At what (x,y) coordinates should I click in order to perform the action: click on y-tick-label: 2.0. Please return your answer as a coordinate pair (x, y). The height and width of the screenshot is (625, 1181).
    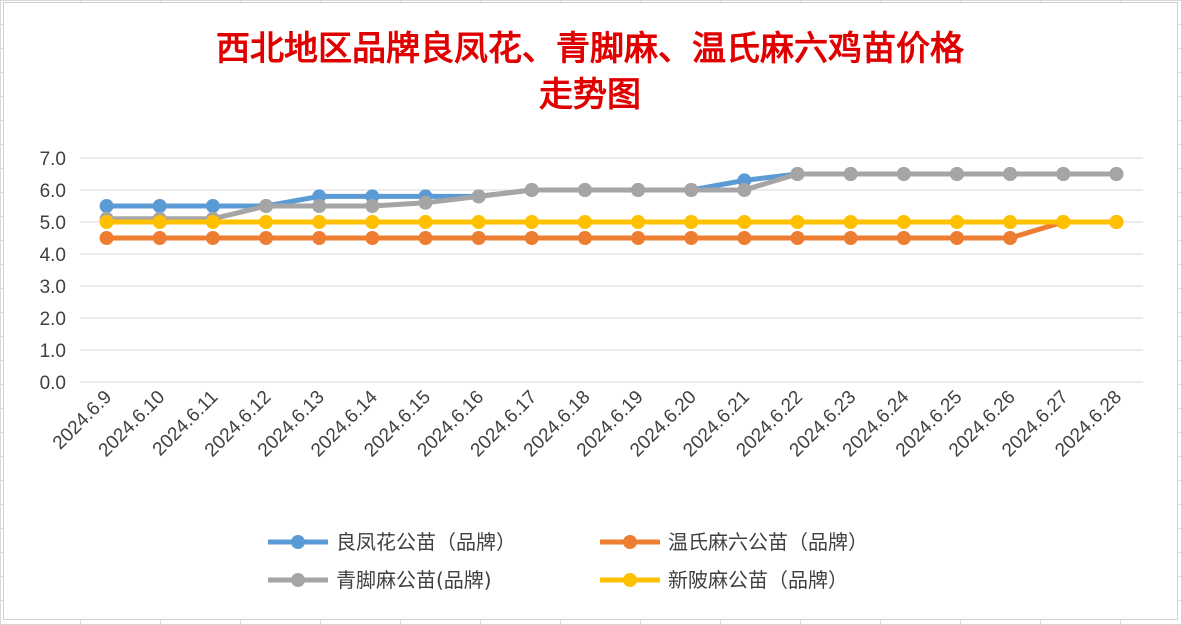
    Looking at the image, I should click on (53, 319).